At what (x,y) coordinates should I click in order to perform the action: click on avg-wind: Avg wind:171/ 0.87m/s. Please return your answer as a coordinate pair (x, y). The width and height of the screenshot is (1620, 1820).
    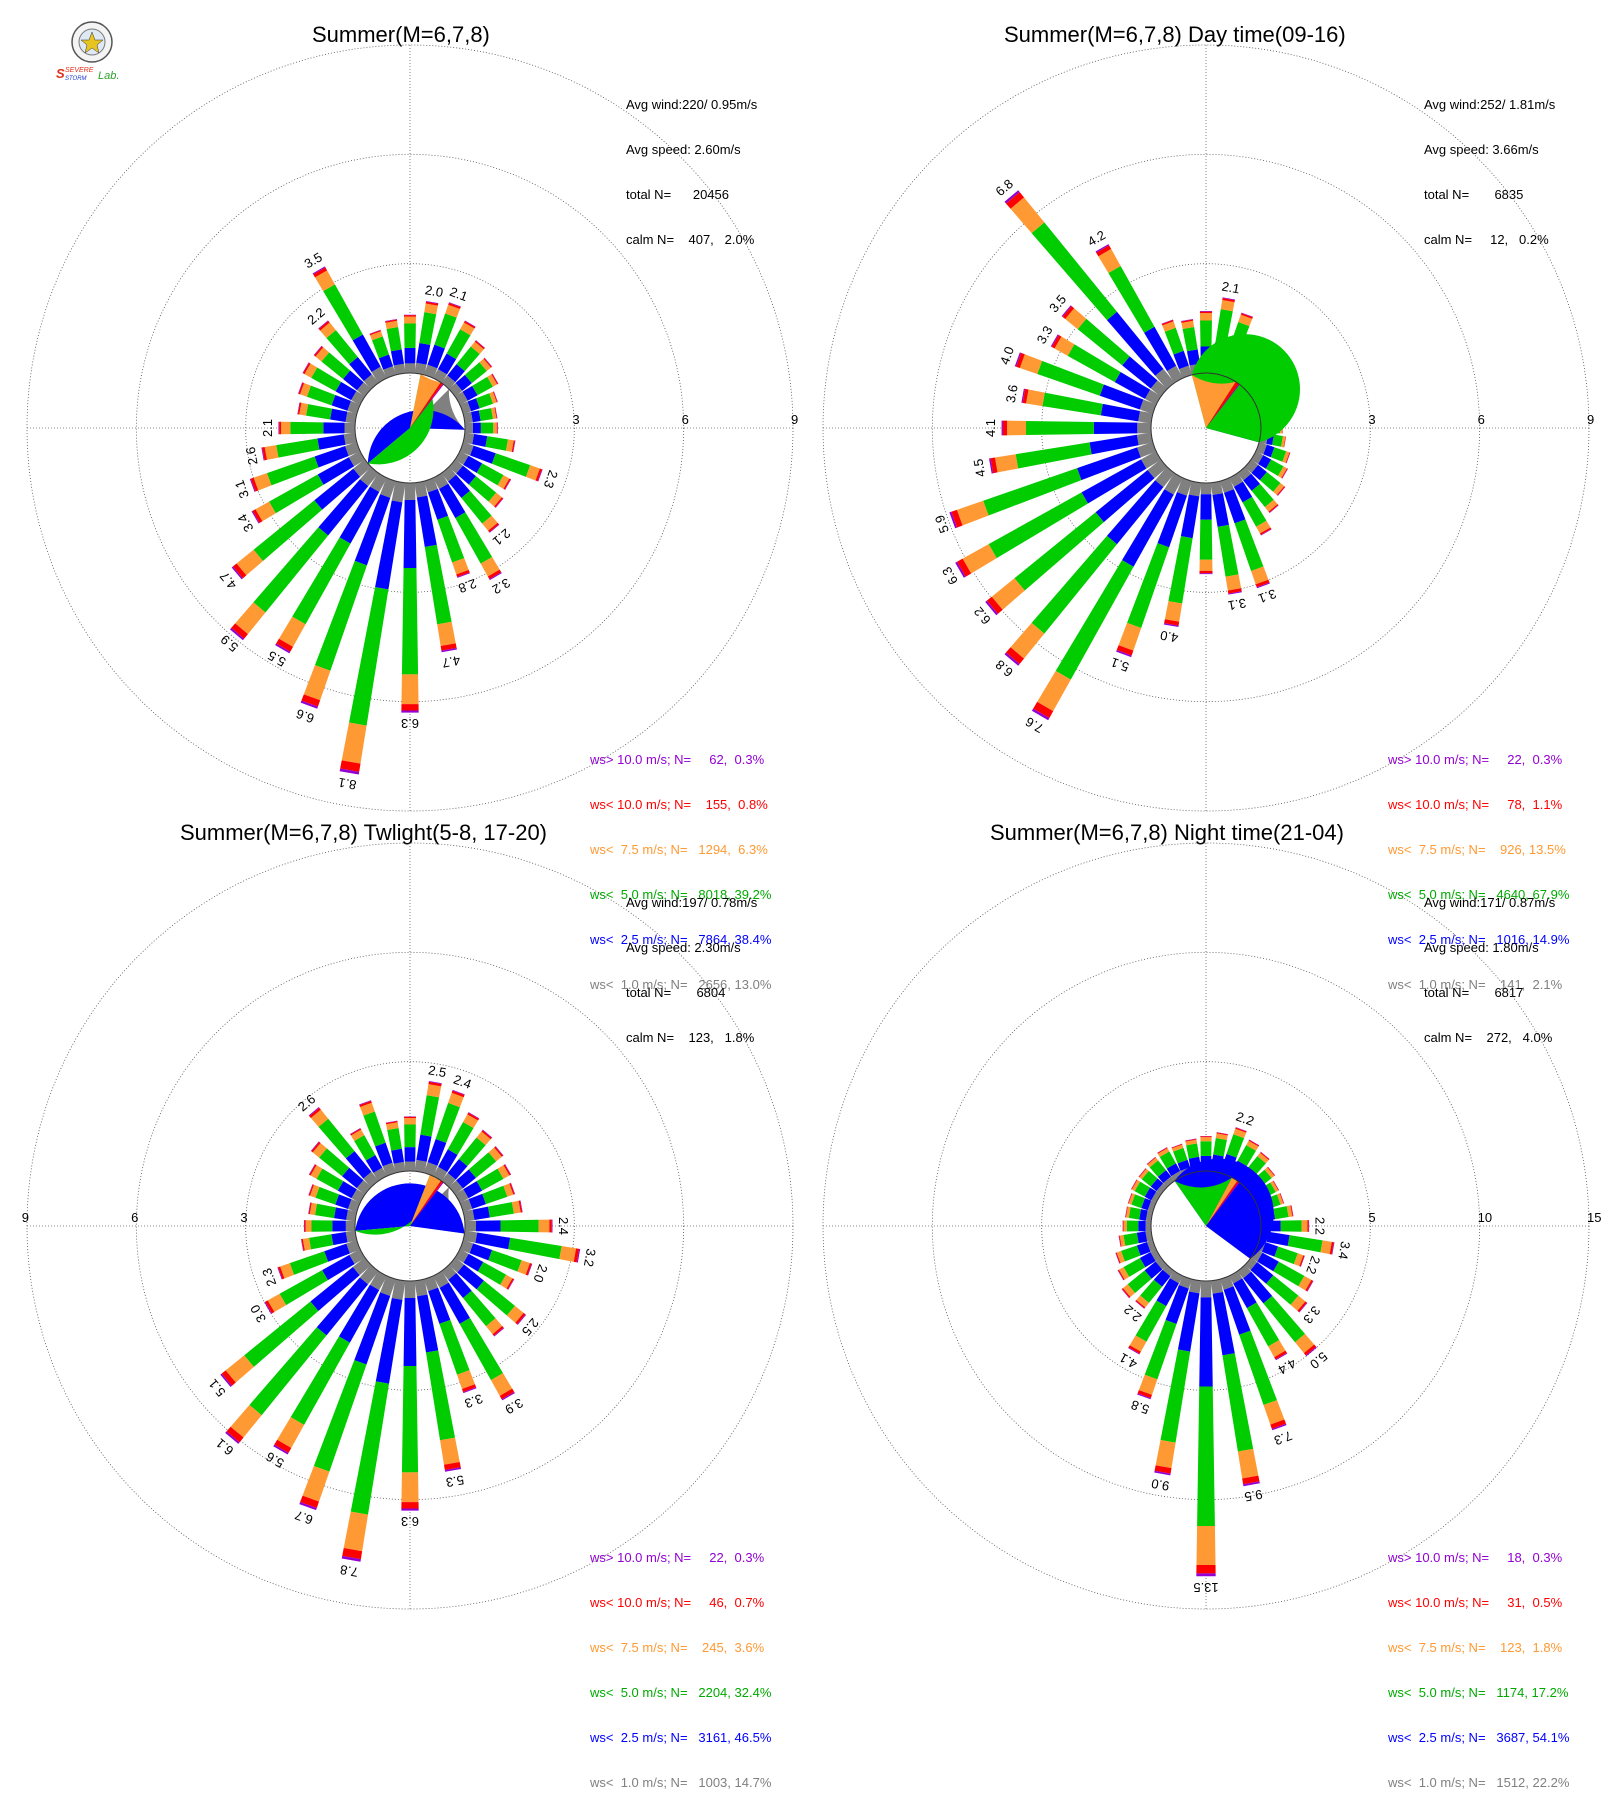
    Looking at the image, I should click on (1489, 902).